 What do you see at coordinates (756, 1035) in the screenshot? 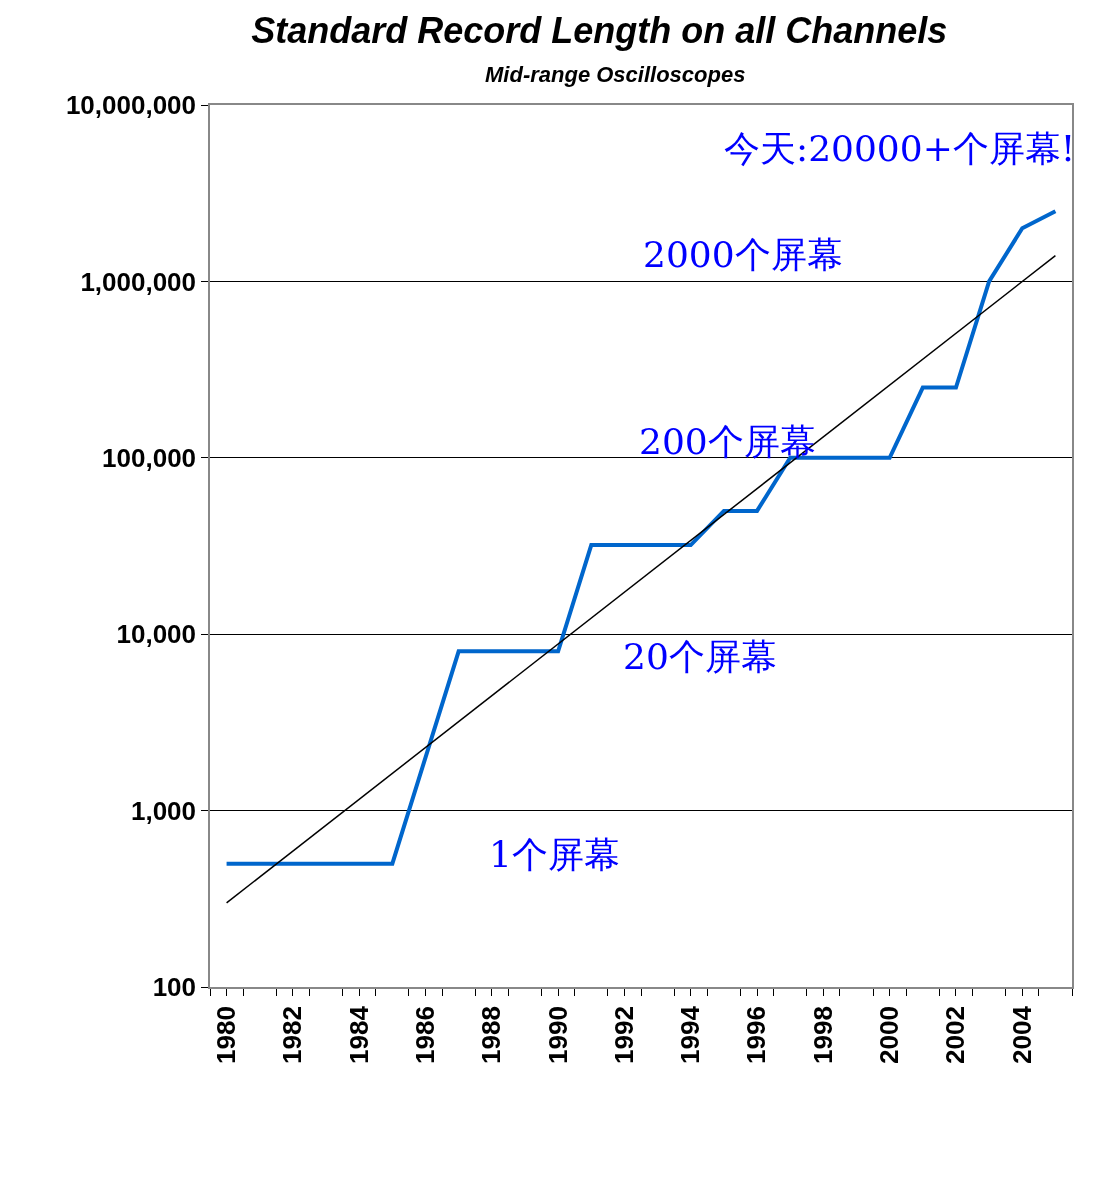
I see `x-tick-label: 1996` at bounding box center [756, 1035].